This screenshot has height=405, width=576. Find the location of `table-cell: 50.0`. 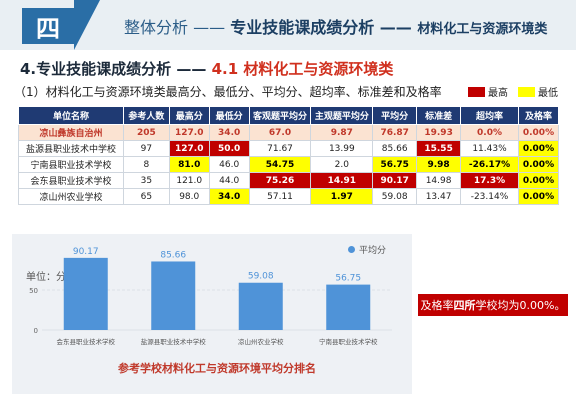

table-cell: 50.0 is located at coordinates (229, 148).